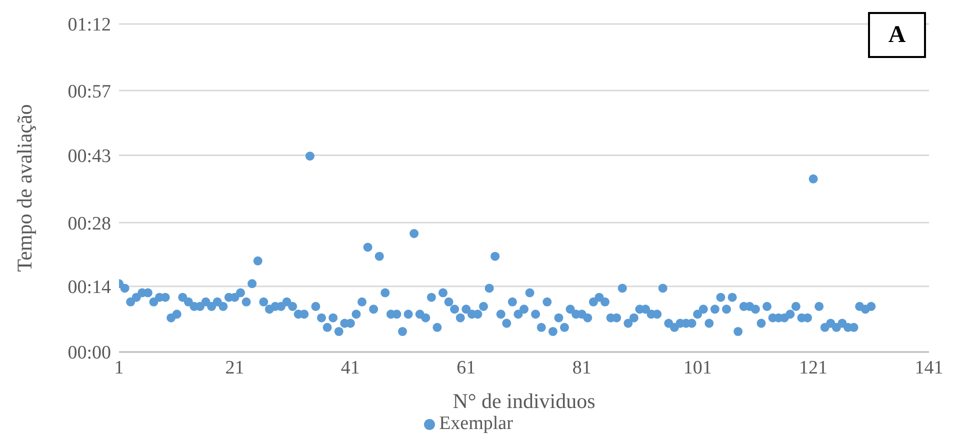  I want to click on x-tick-label: 21, so click(234, 367).